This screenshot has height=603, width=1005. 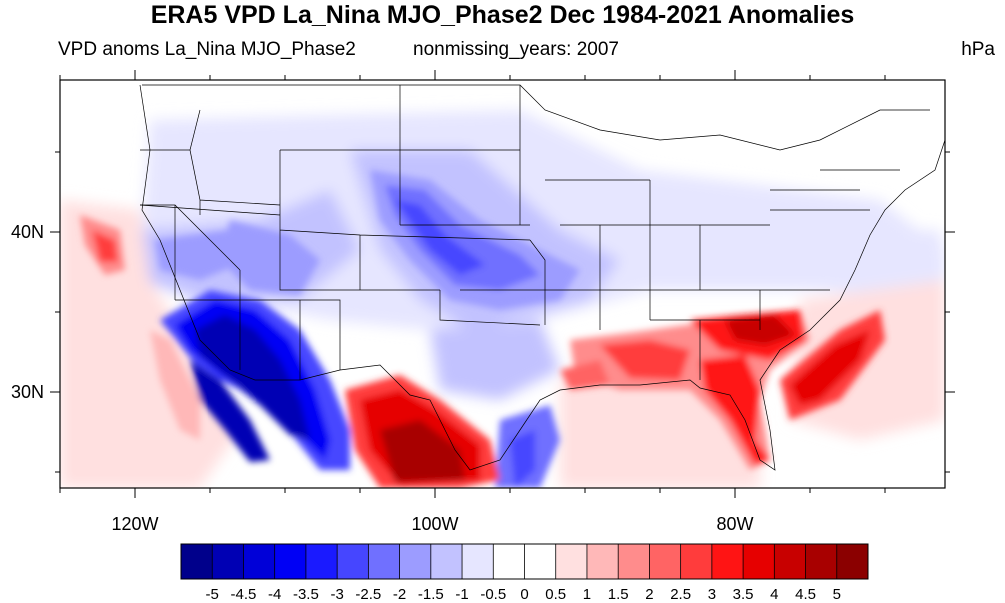 What do you see at coordinates (27, 232) in the screenshot?
I see `y-tick-label: 40N` at bounding box center [27, 232].